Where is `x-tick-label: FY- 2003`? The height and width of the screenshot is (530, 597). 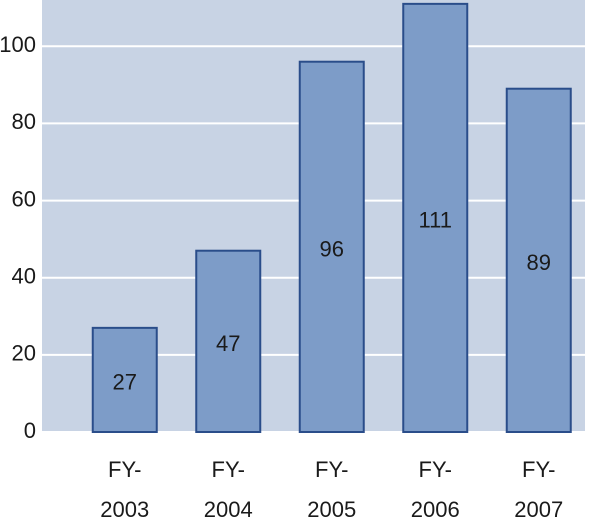 x-tick-label: FY- 2003 is located at coordinates (125, 489).